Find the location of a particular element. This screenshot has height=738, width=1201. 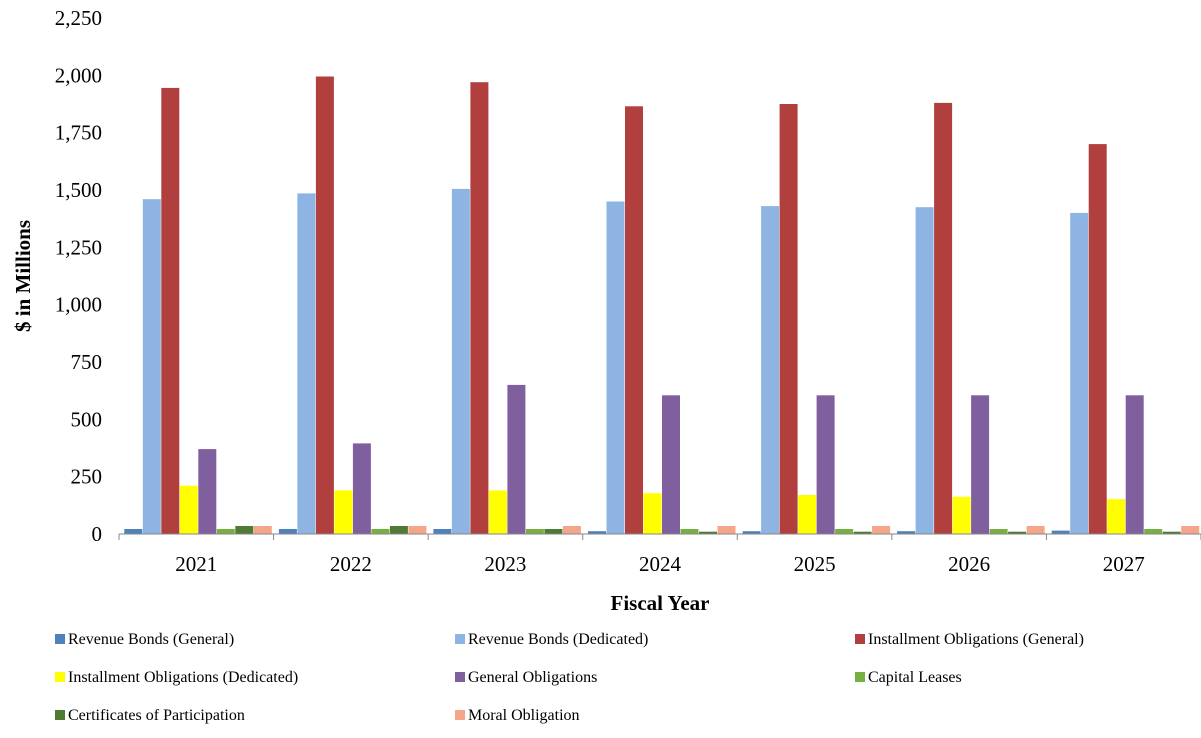

y-tick-label: 2,250 is located at coordinates (78, 18).